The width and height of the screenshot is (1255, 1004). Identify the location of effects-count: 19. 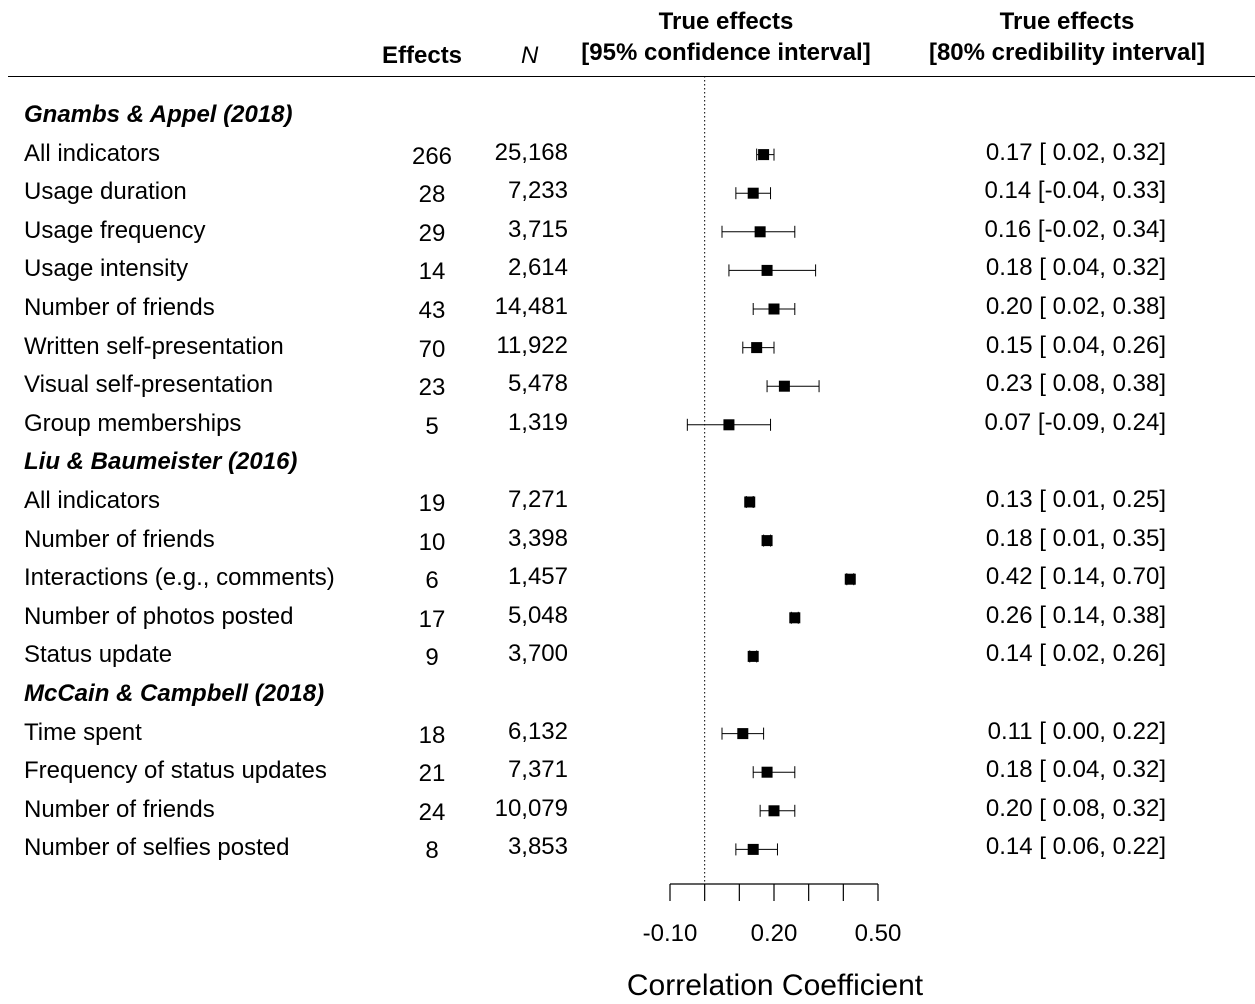
(432, 503).